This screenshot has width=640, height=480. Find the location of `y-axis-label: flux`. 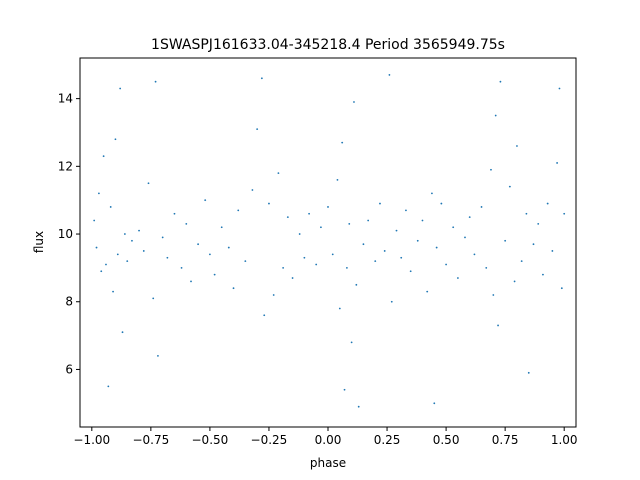

y-axis-label: flux is located at coordinates (39, 242).